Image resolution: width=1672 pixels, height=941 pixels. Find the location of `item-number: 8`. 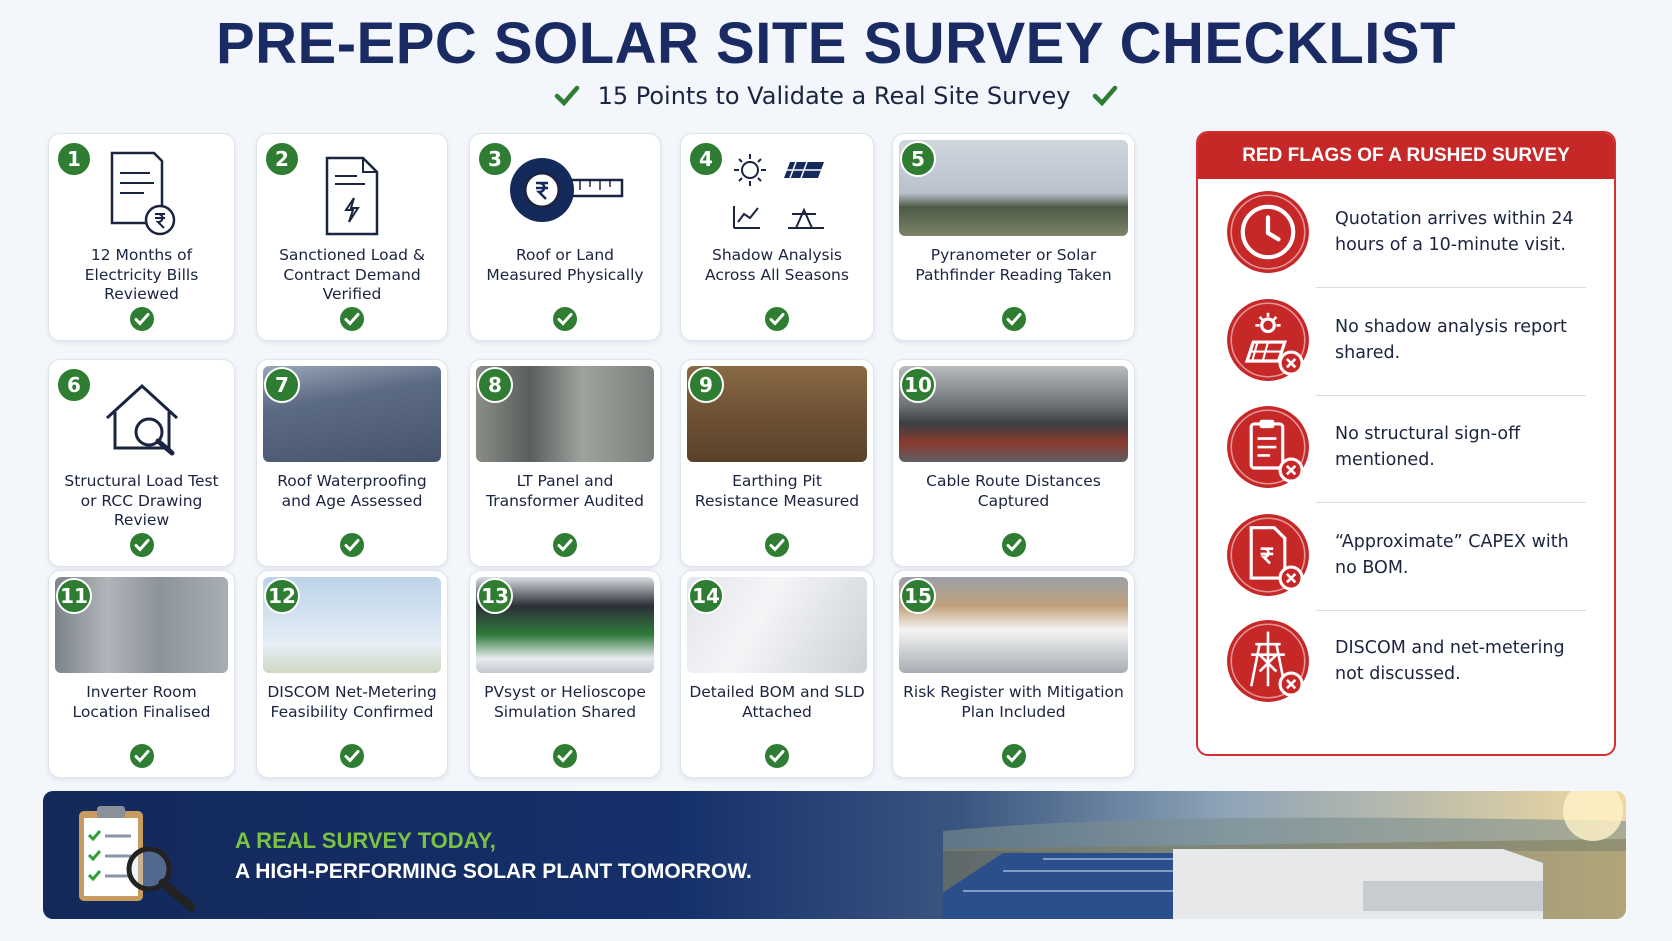

item-number: 8 is located at coordinates (495, 385).